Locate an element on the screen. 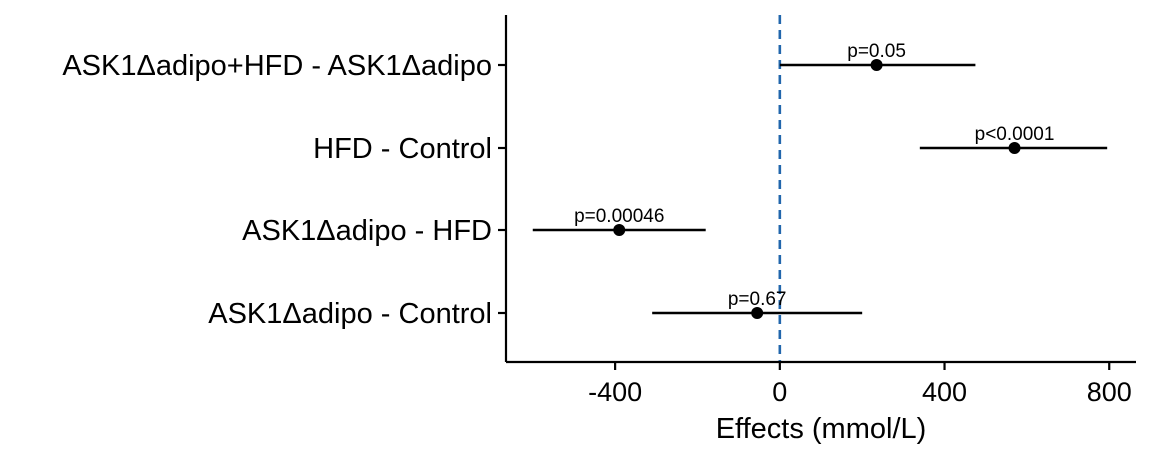 The height and width of the screenshot is (465, 1152). row-label: HFD - Control is located at coordinates (402, 149).